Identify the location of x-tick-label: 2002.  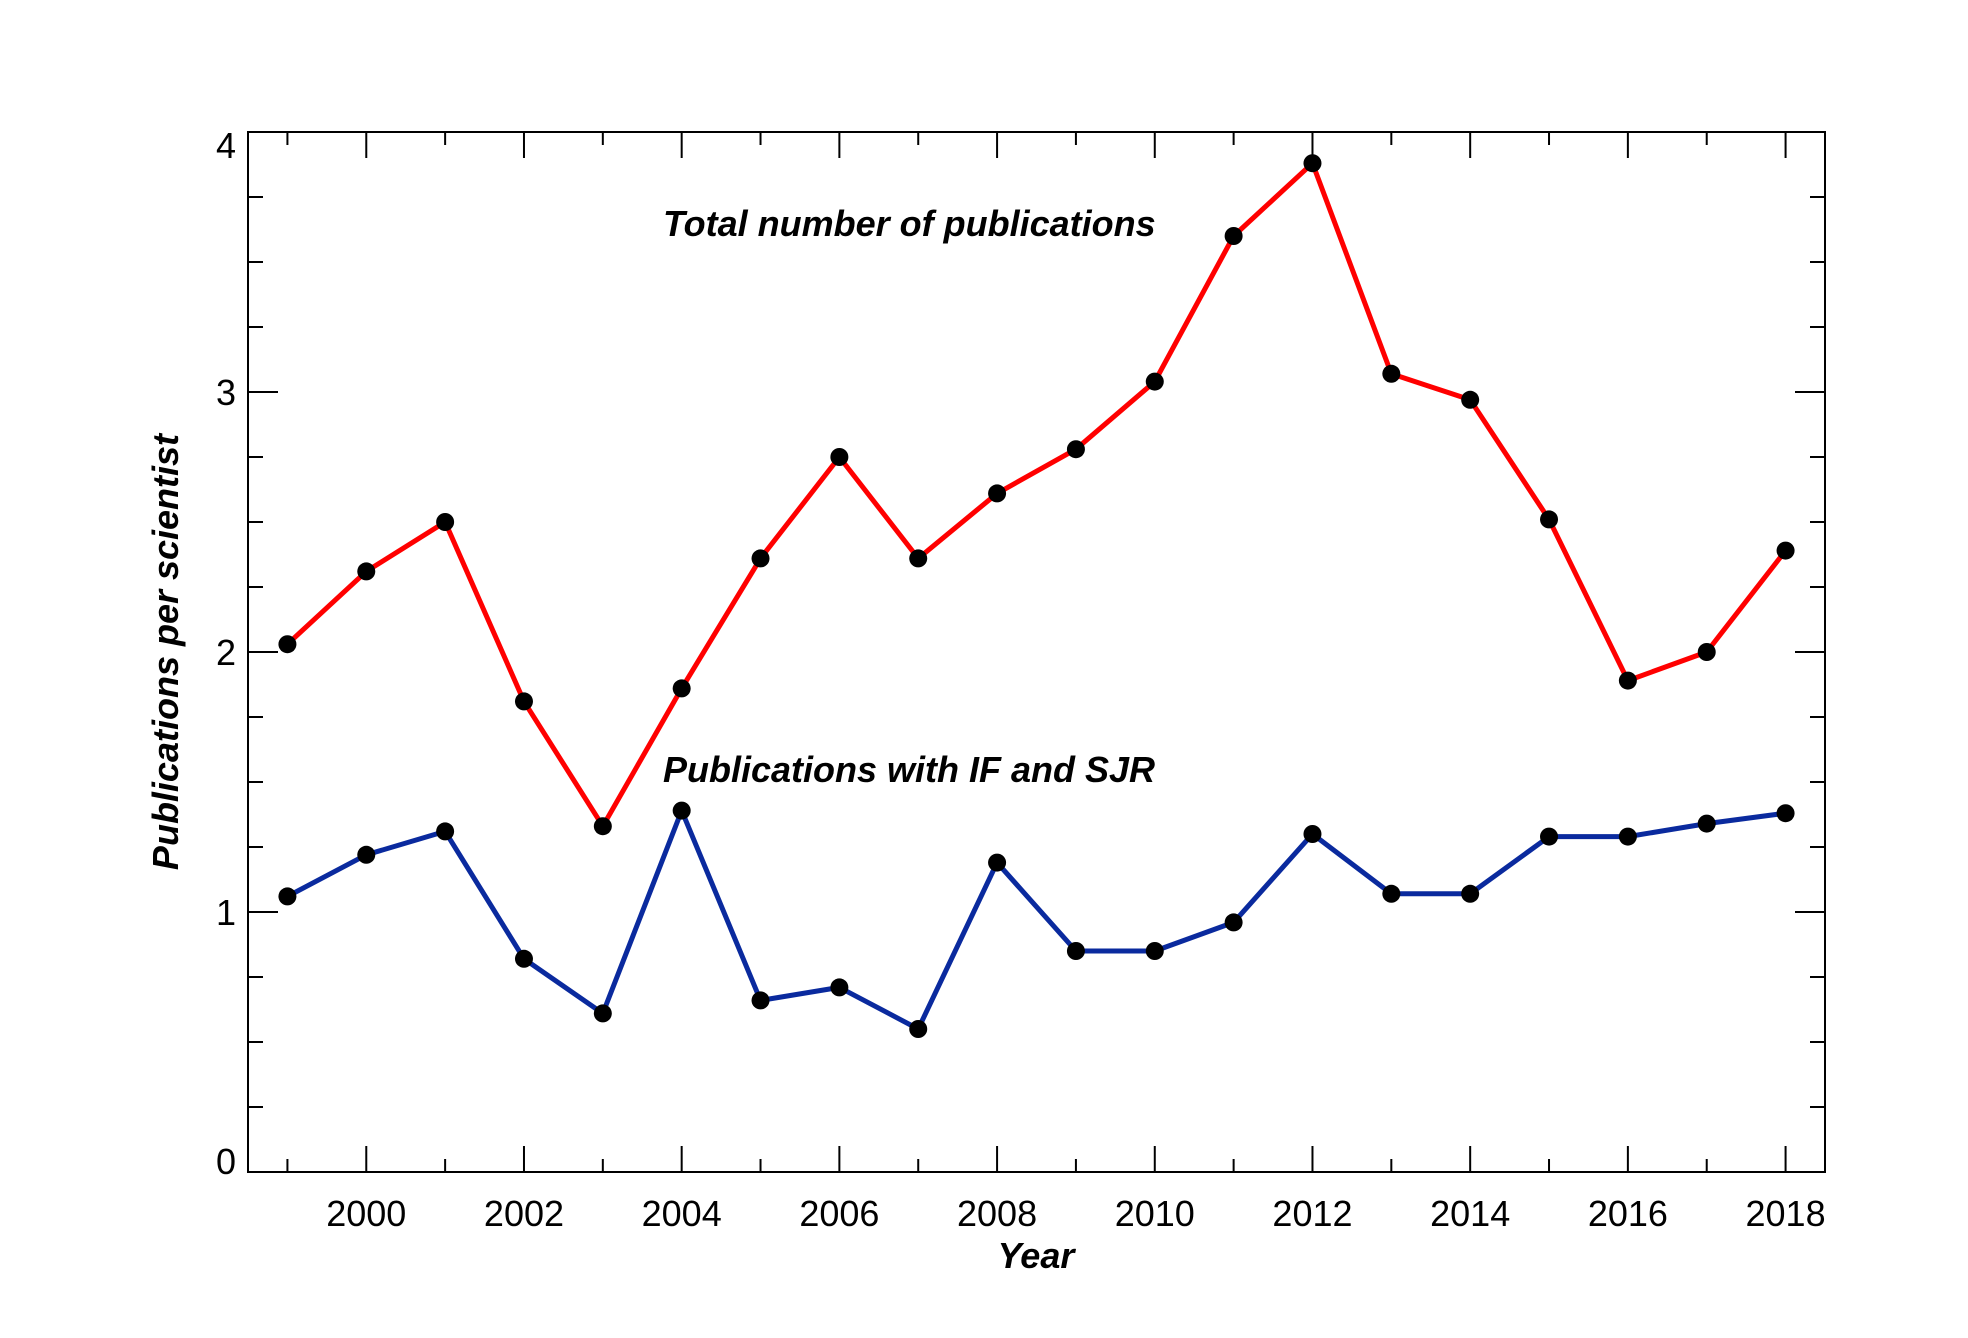
(524, 1213).